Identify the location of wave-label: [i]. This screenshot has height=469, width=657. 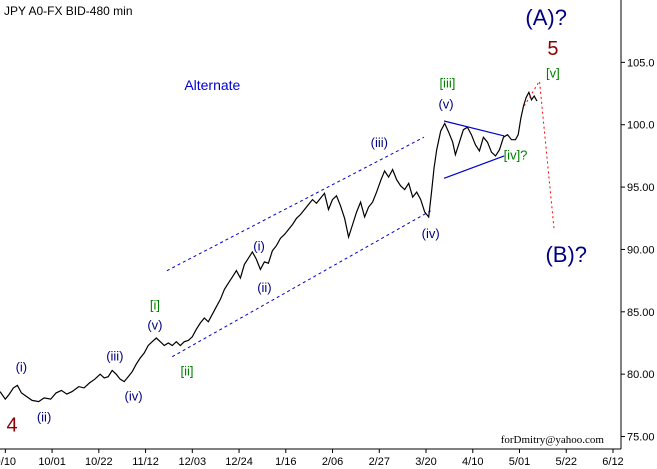
(155, 304).